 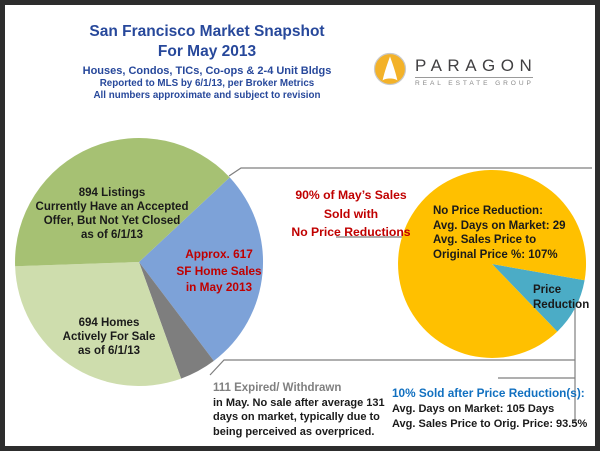 What do you see at coordinates (392, 367) in the screenshot?
I see `callout-line-expired` at bounding box center [392, 367].